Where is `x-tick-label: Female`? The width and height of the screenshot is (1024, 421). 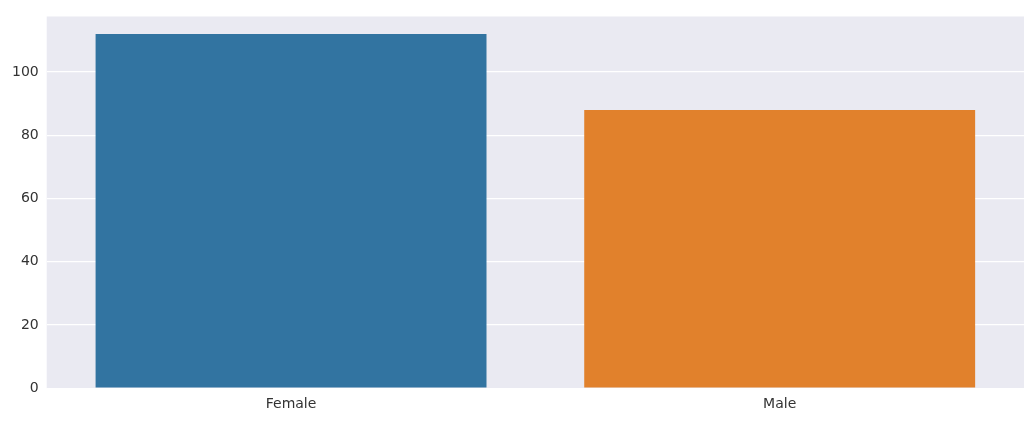 x-tick-label: Female is located at coordinates (291, 403).